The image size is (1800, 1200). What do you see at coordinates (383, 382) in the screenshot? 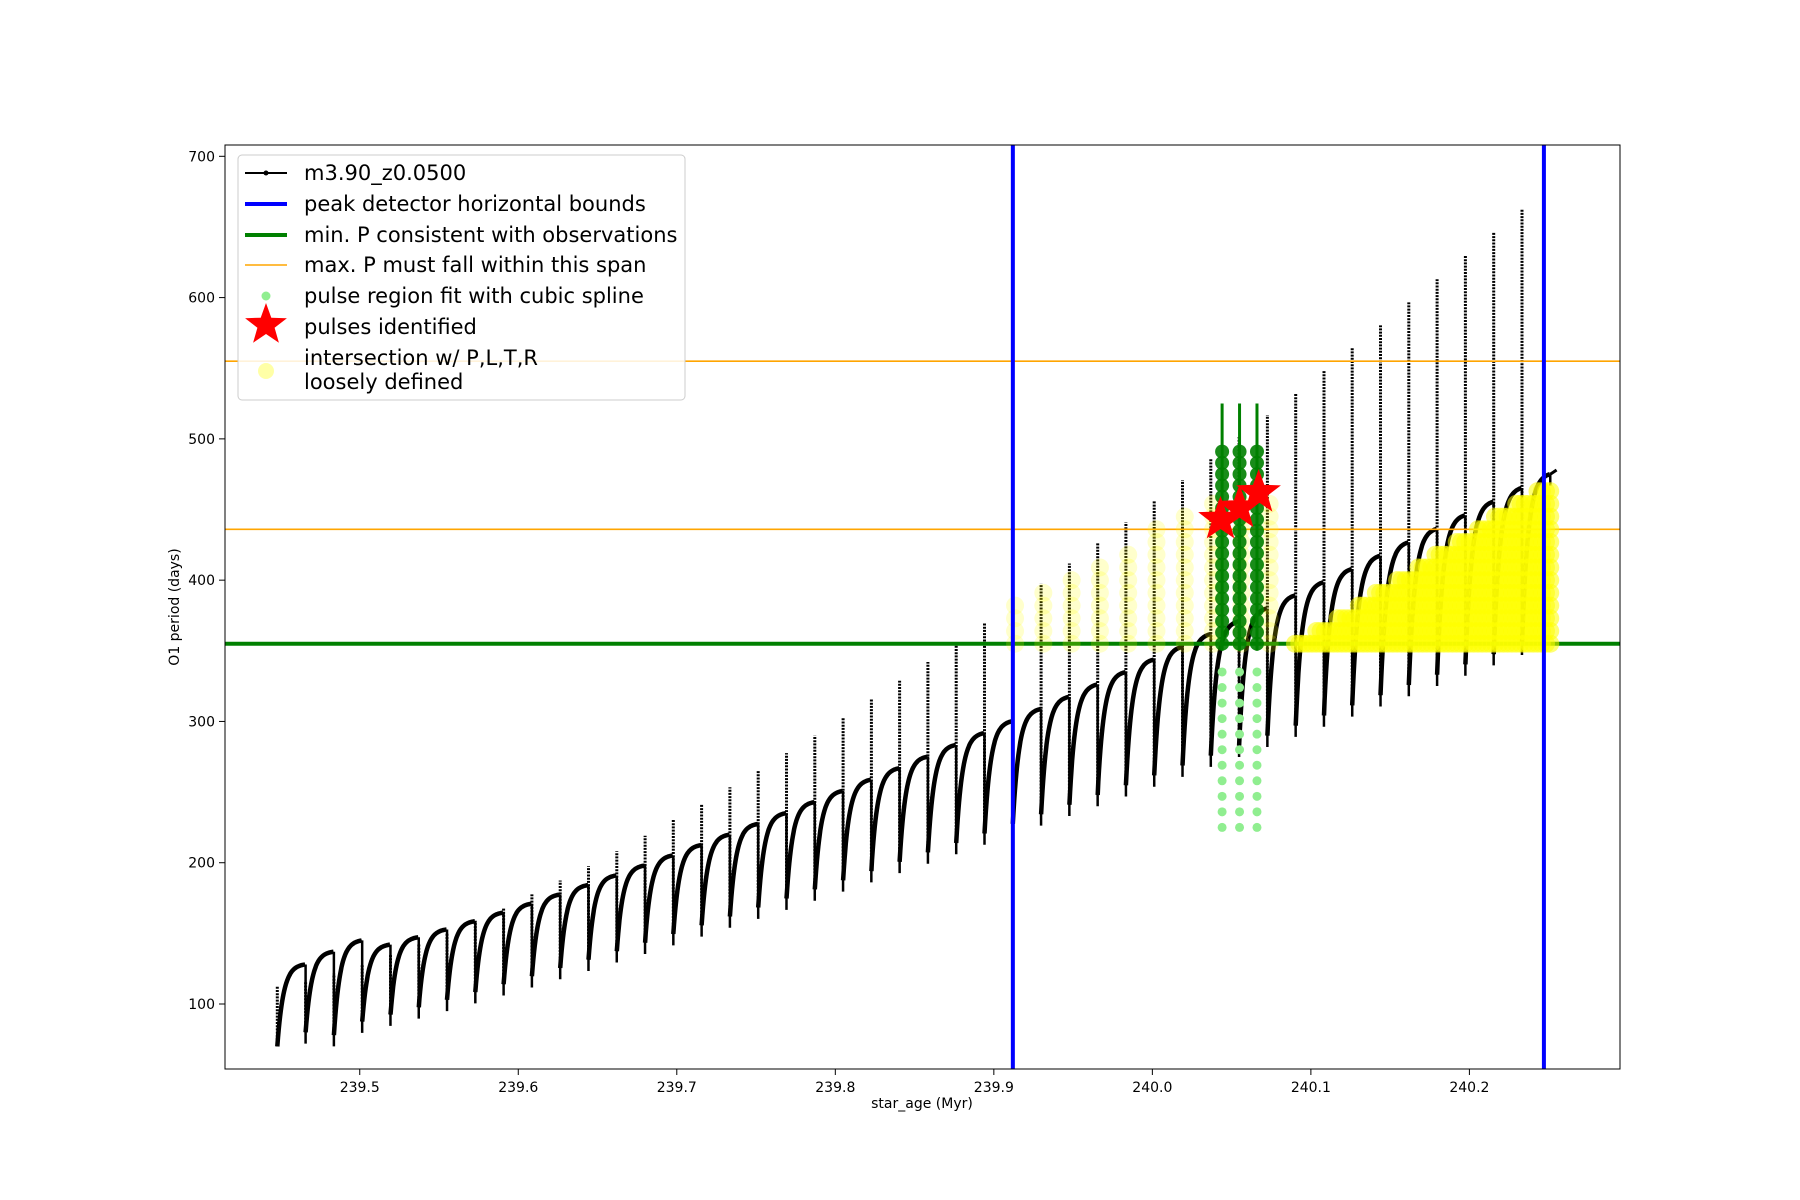
I see `legend-label: loosely defined` at bounding box center [383, 382].